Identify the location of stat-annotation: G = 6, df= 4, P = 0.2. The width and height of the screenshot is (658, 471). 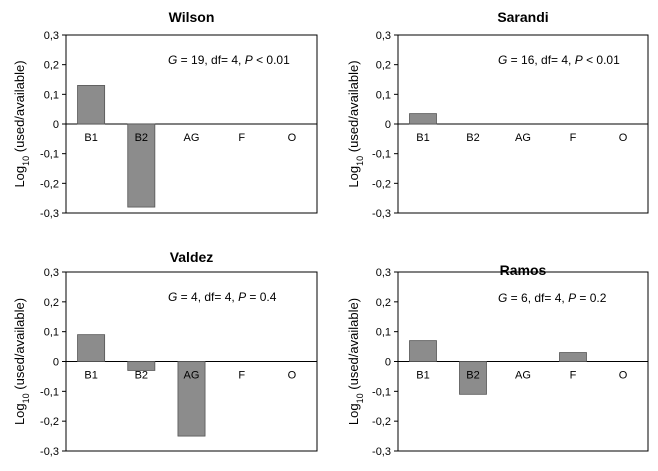
(552, 298).